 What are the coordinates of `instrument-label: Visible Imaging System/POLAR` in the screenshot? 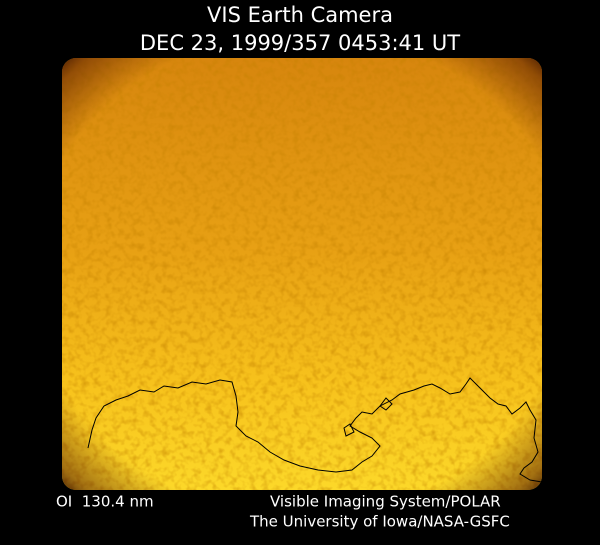 It's located at (385, 502).